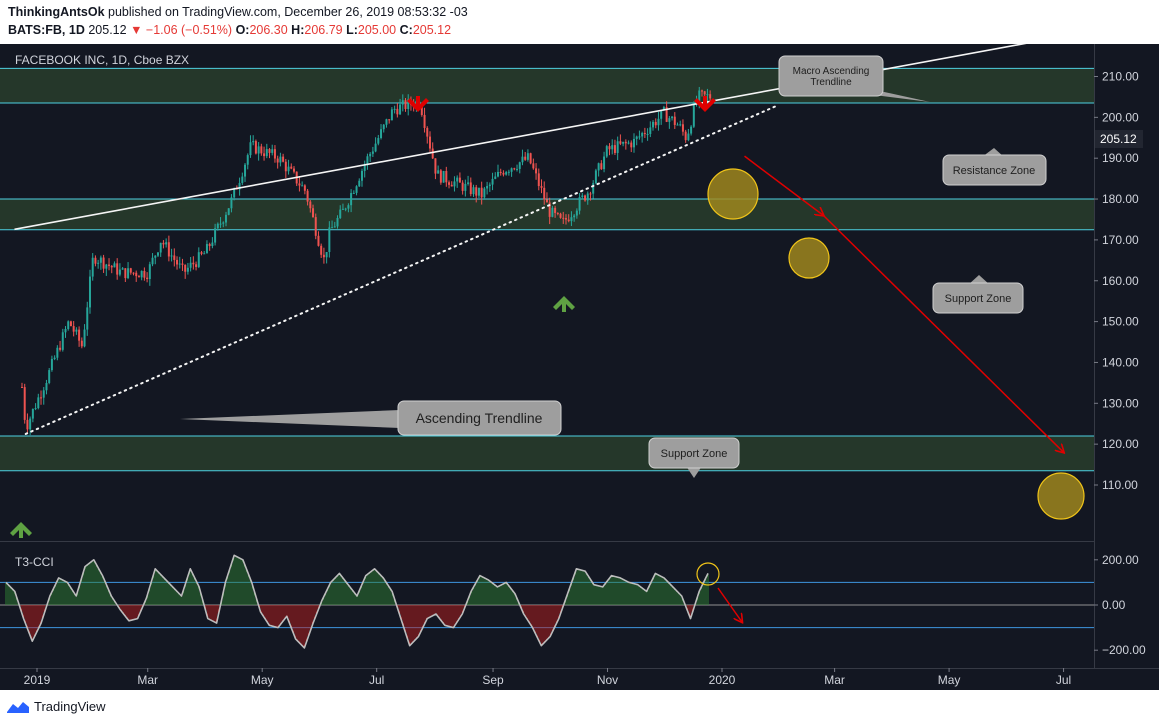 The height and width of the screenshot is (724, 1159). I want to click on brand-name: TradingView, so click(70, 706).